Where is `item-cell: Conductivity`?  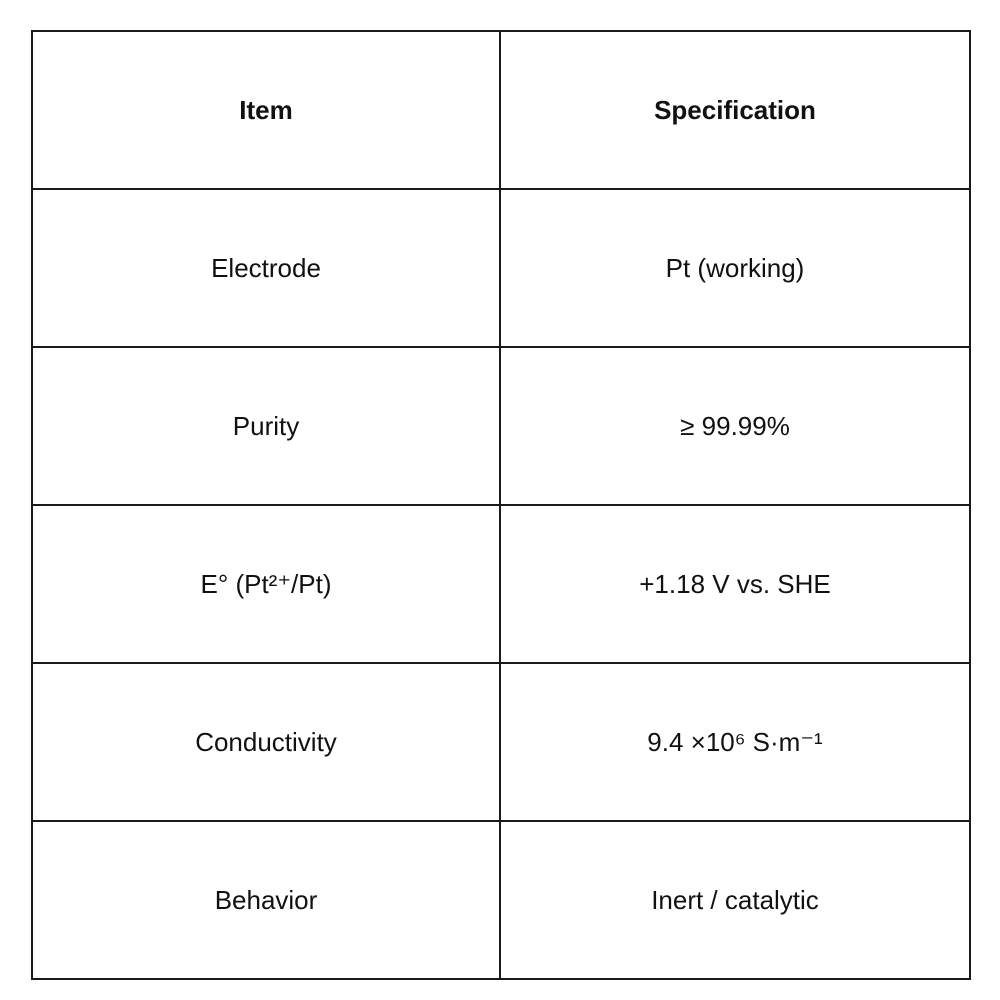
item-cell: Conductivity is located at coordinates (266, 742).